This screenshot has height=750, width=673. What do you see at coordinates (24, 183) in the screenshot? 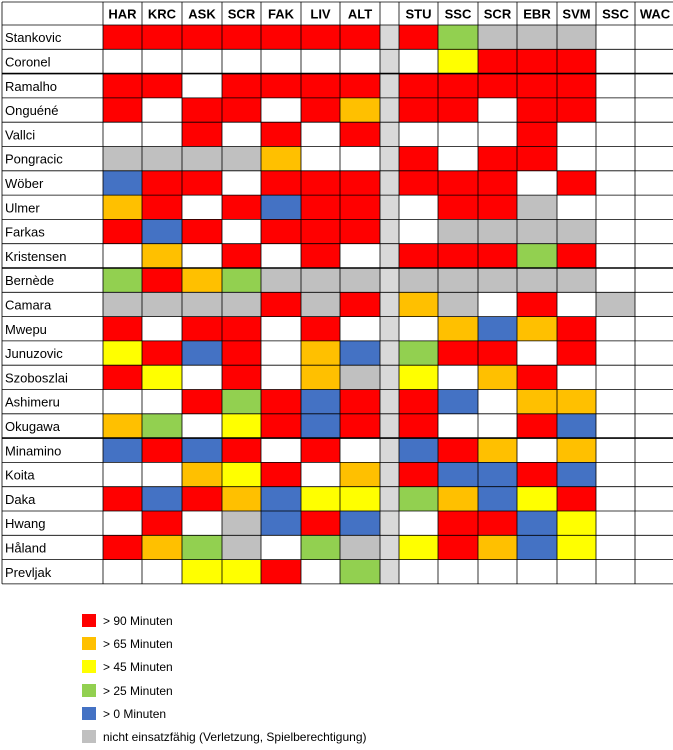
I see `row-label: Wöber` at bounding box center [24, 183].